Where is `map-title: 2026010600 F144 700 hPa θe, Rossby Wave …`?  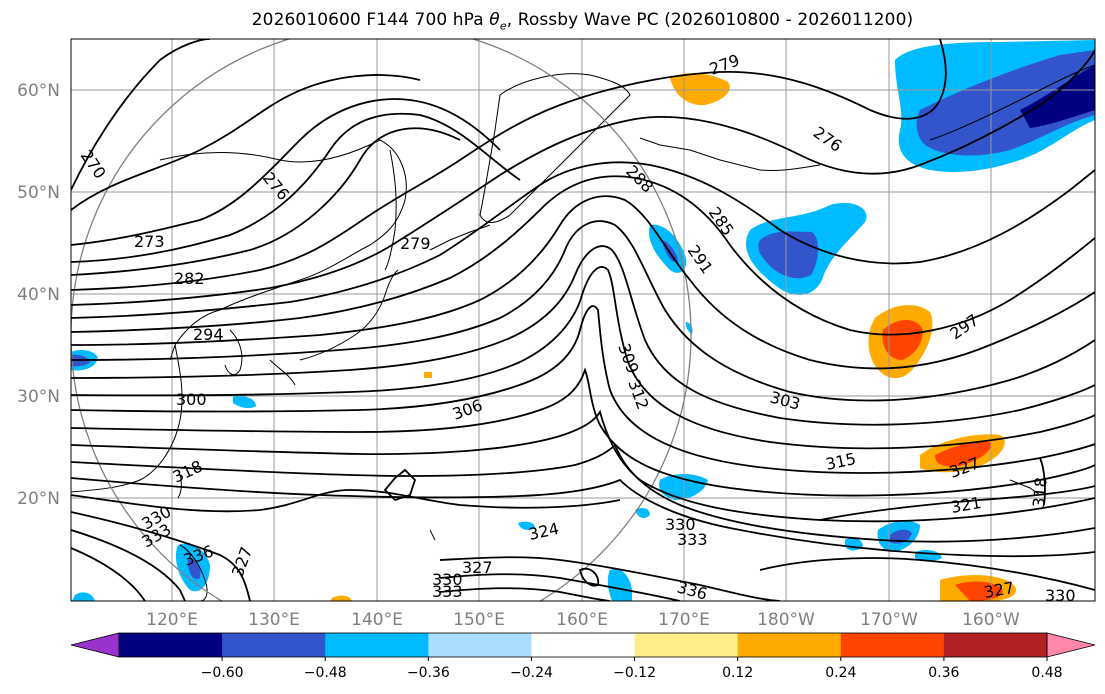 map-title: 2026010600 F144 700 hPa θe, Rossby Wave … is located at coordinates (582, 21).